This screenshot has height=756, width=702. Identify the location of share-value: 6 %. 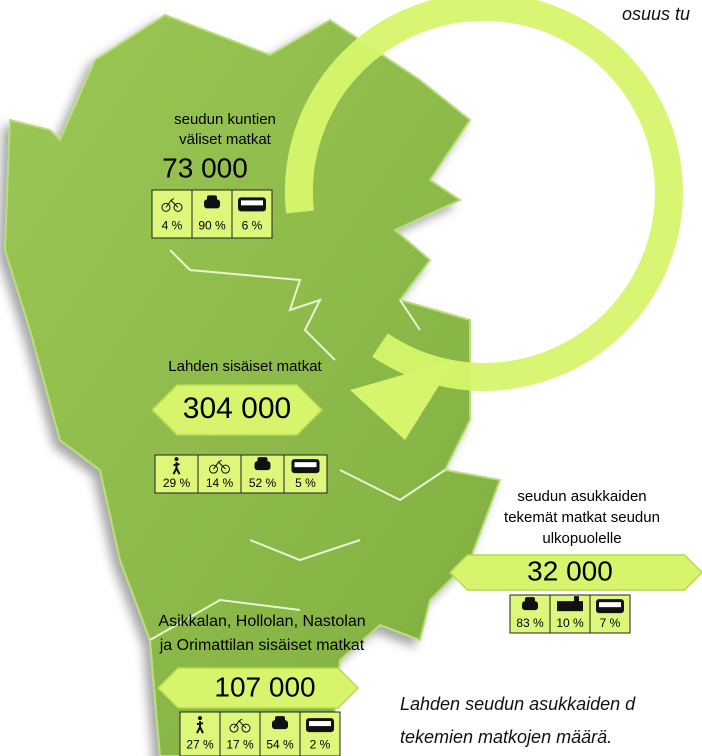
(252, 226).